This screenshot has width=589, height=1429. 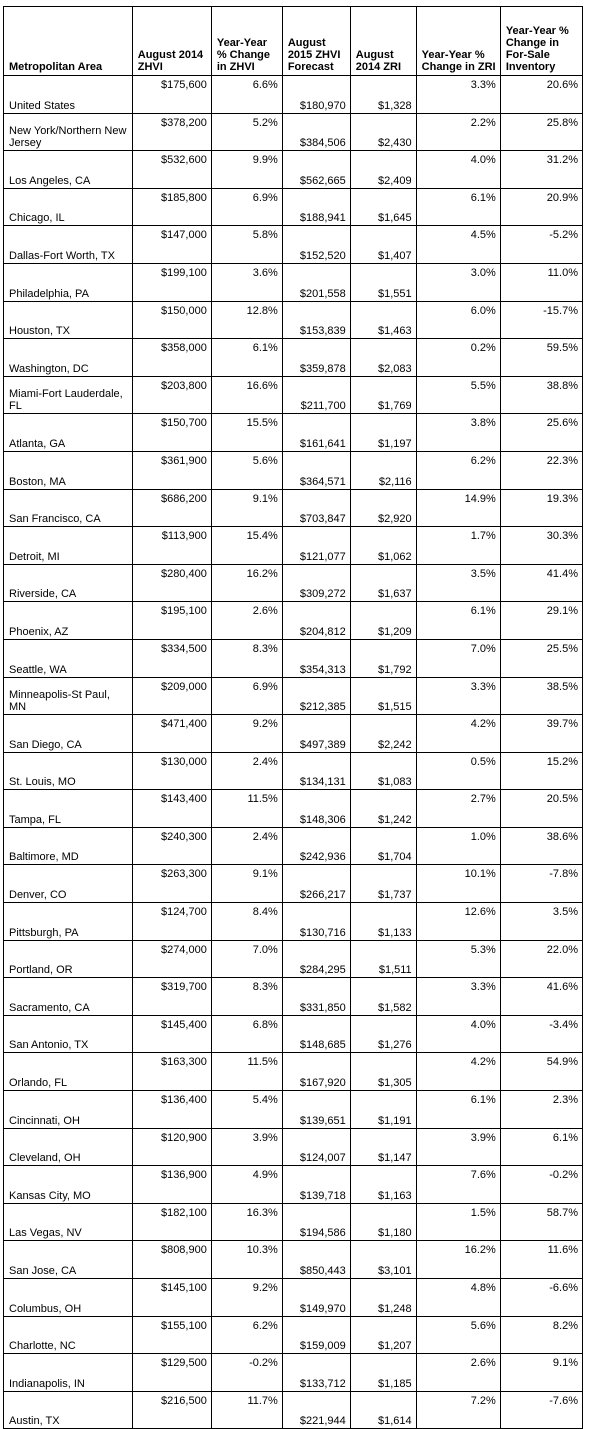 I want to click on metro-area-cell: Minneapolis-St Paul, MN, so click(x=68, y=696).